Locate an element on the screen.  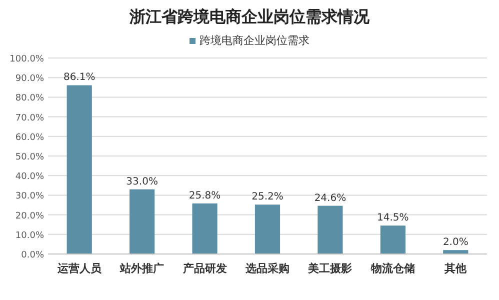
y-tick-label: 100.0% is located at coordinates (27, 59).